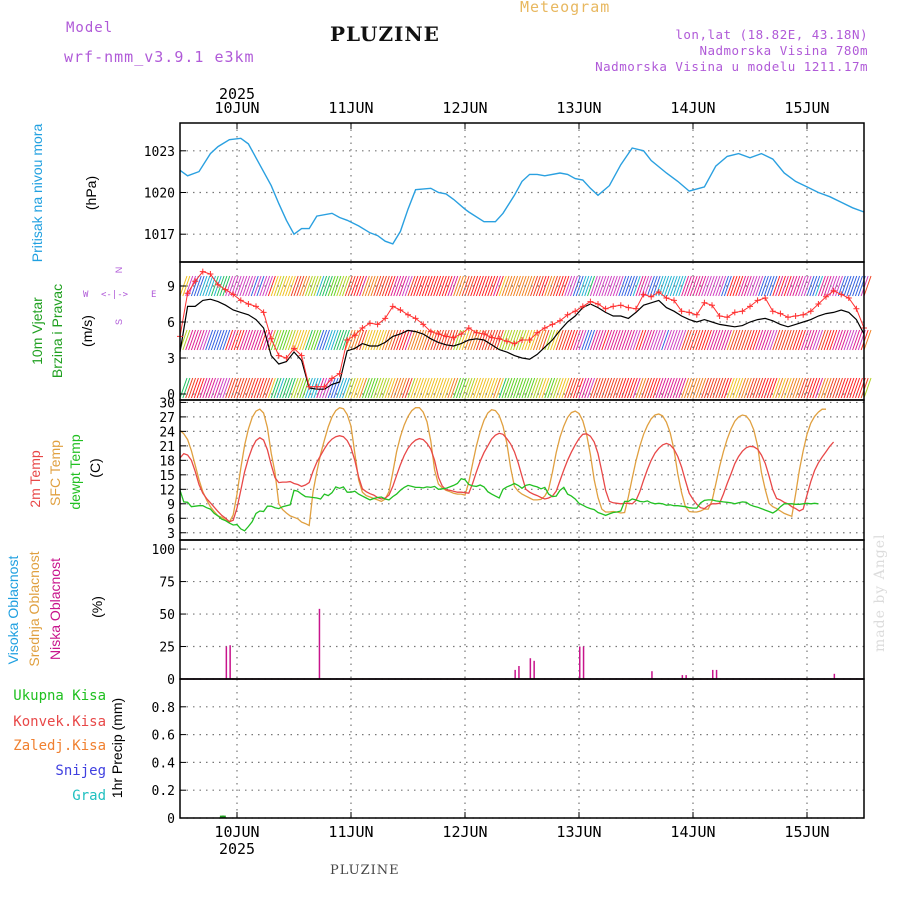  What do you see at coordinates (59, 722) in the screenshot?
I see `precip-legend-item: Konvek.Kisa` at bounding box center [59, 722].